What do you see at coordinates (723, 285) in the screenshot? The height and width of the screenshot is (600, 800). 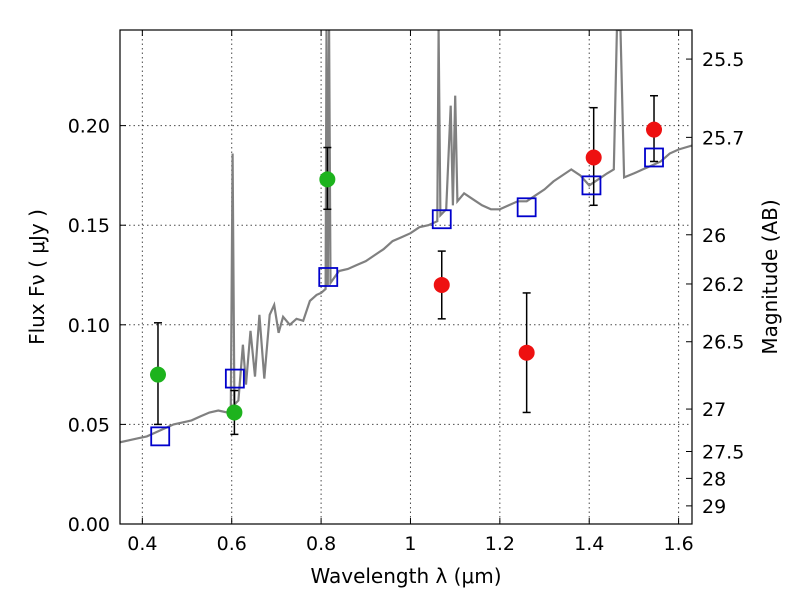 I see `right-y-tick-label: 26.2` at bounding box center [723, 285].